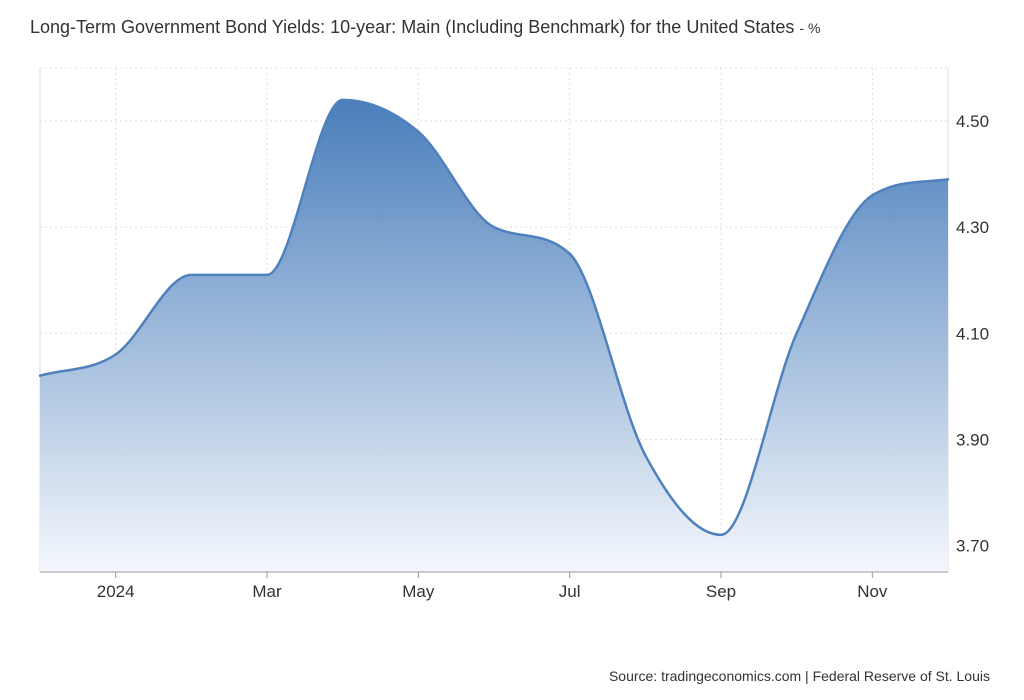 This screenshot has height=700, width=1024. What do you see at coordinates (721, 591) in the screenshot?
I see `x-tick-label: Sep` at bounding box center [721, 591].